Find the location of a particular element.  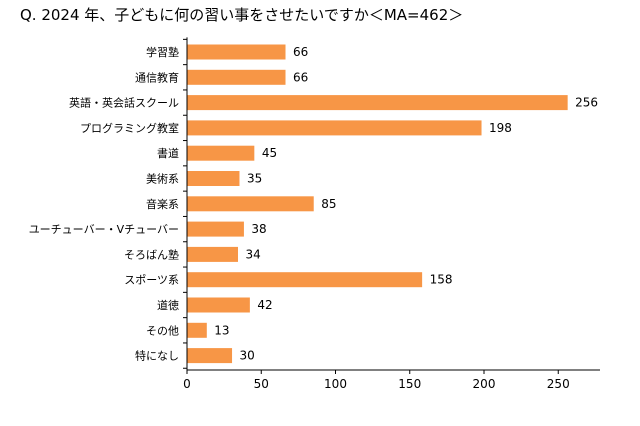

x-tick-label: 200 is located at coordinates (484, 384).